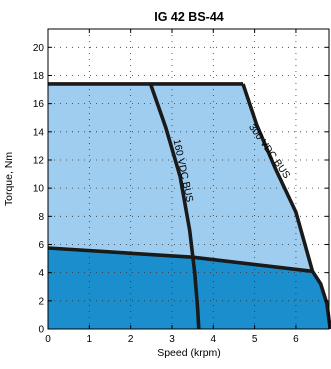 The width and height of the screenshot is (331, 369). What do you see at coordinates (39, 104) in the screenshot?
I see `y-tick-label: 16` at bounding box center [39, 104].